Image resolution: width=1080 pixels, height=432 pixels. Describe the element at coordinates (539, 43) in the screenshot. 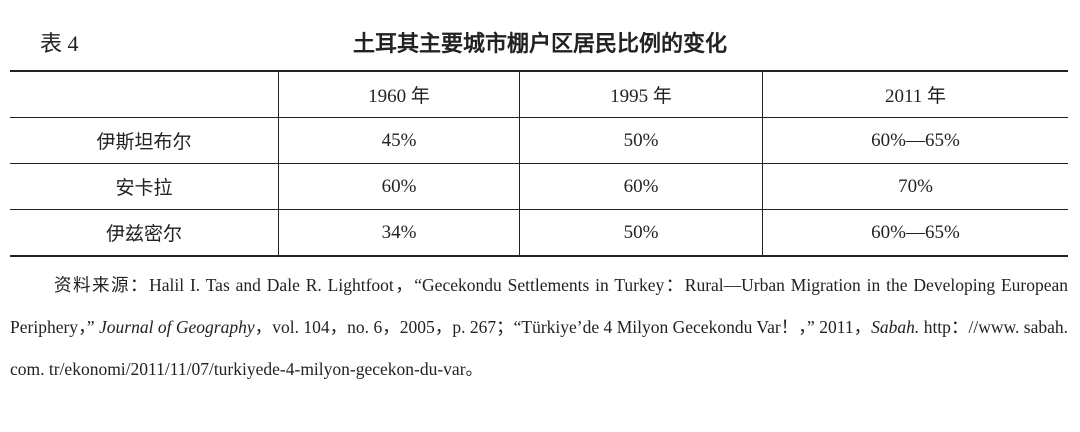

I see `table-title: 土耳其主要城市棚户区居民比例的变化` at that location.